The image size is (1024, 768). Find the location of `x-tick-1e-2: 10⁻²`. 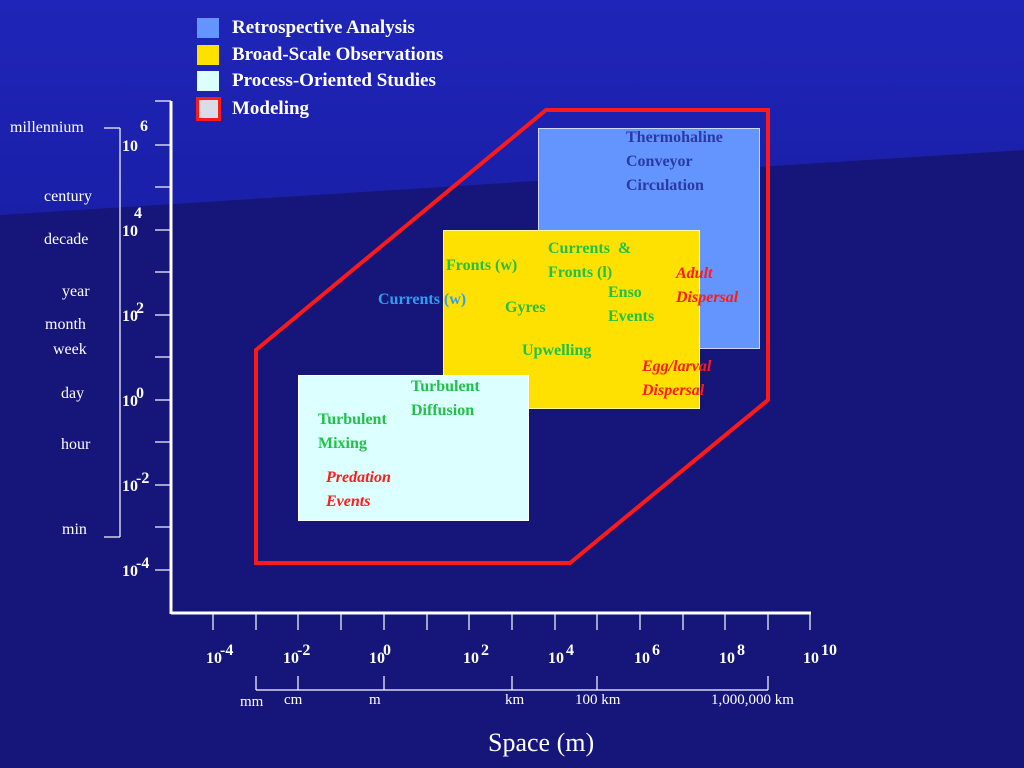

x-tick-1e-2: 10⁻² is located at coordinates (297, 654).